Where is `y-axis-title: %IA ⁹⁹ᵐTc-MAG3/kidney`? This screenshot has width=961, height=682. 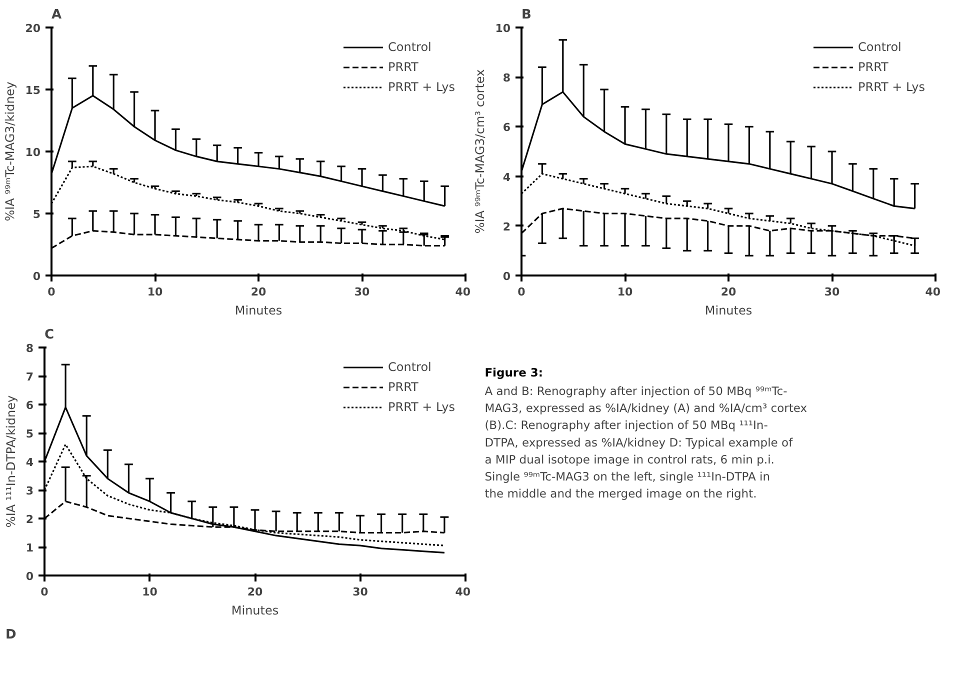
y-axis-title: %IA ⁹⁹ᵐTc-MAG3/kidney is located at coordinates (10, 152).